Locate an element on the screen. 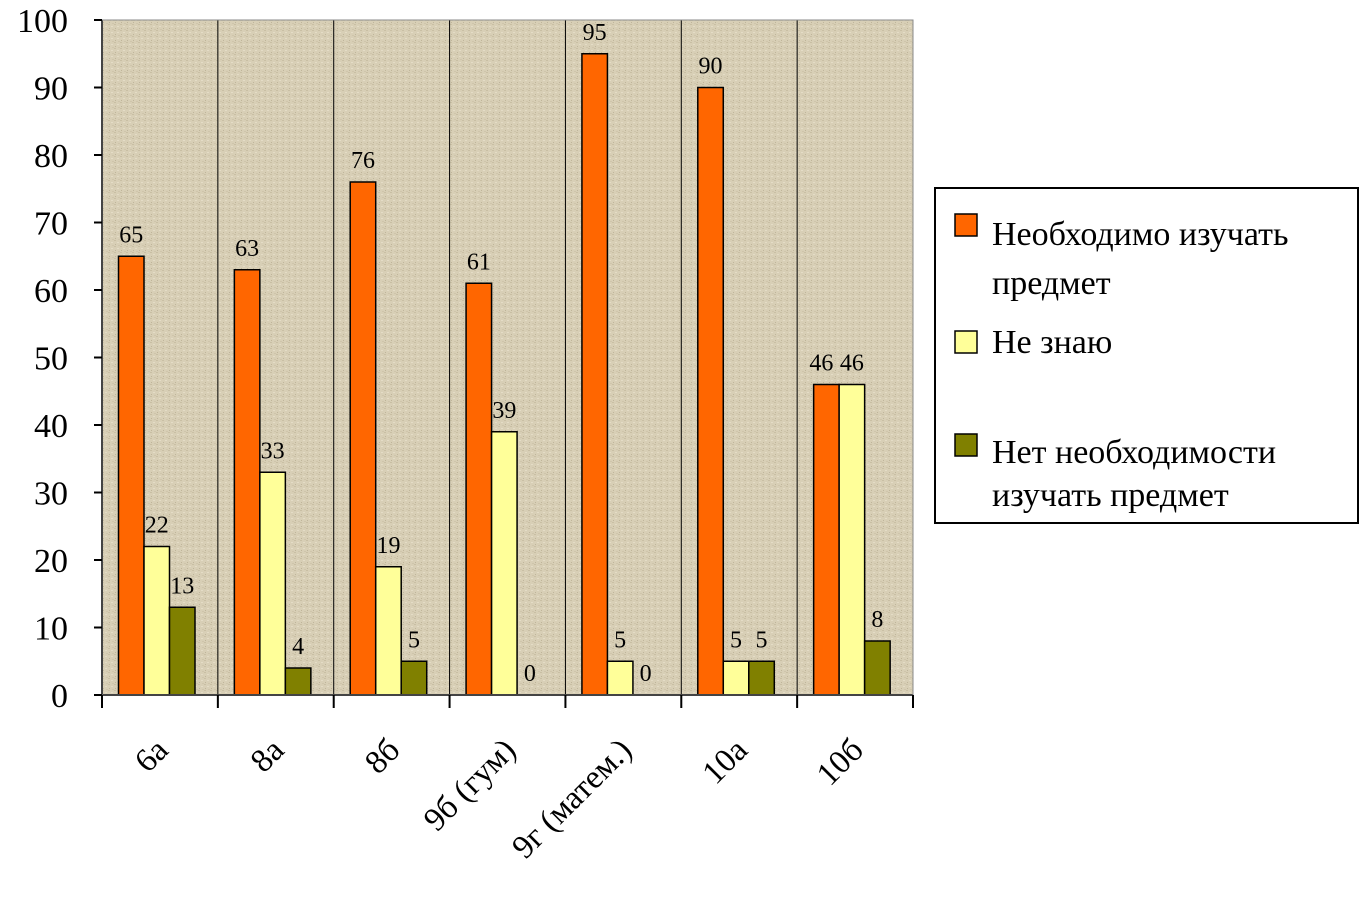 Image resolution: width=1362 pixels, height=898 pixels. data-label-3-1: 13 is located at coordinates (182, 586).